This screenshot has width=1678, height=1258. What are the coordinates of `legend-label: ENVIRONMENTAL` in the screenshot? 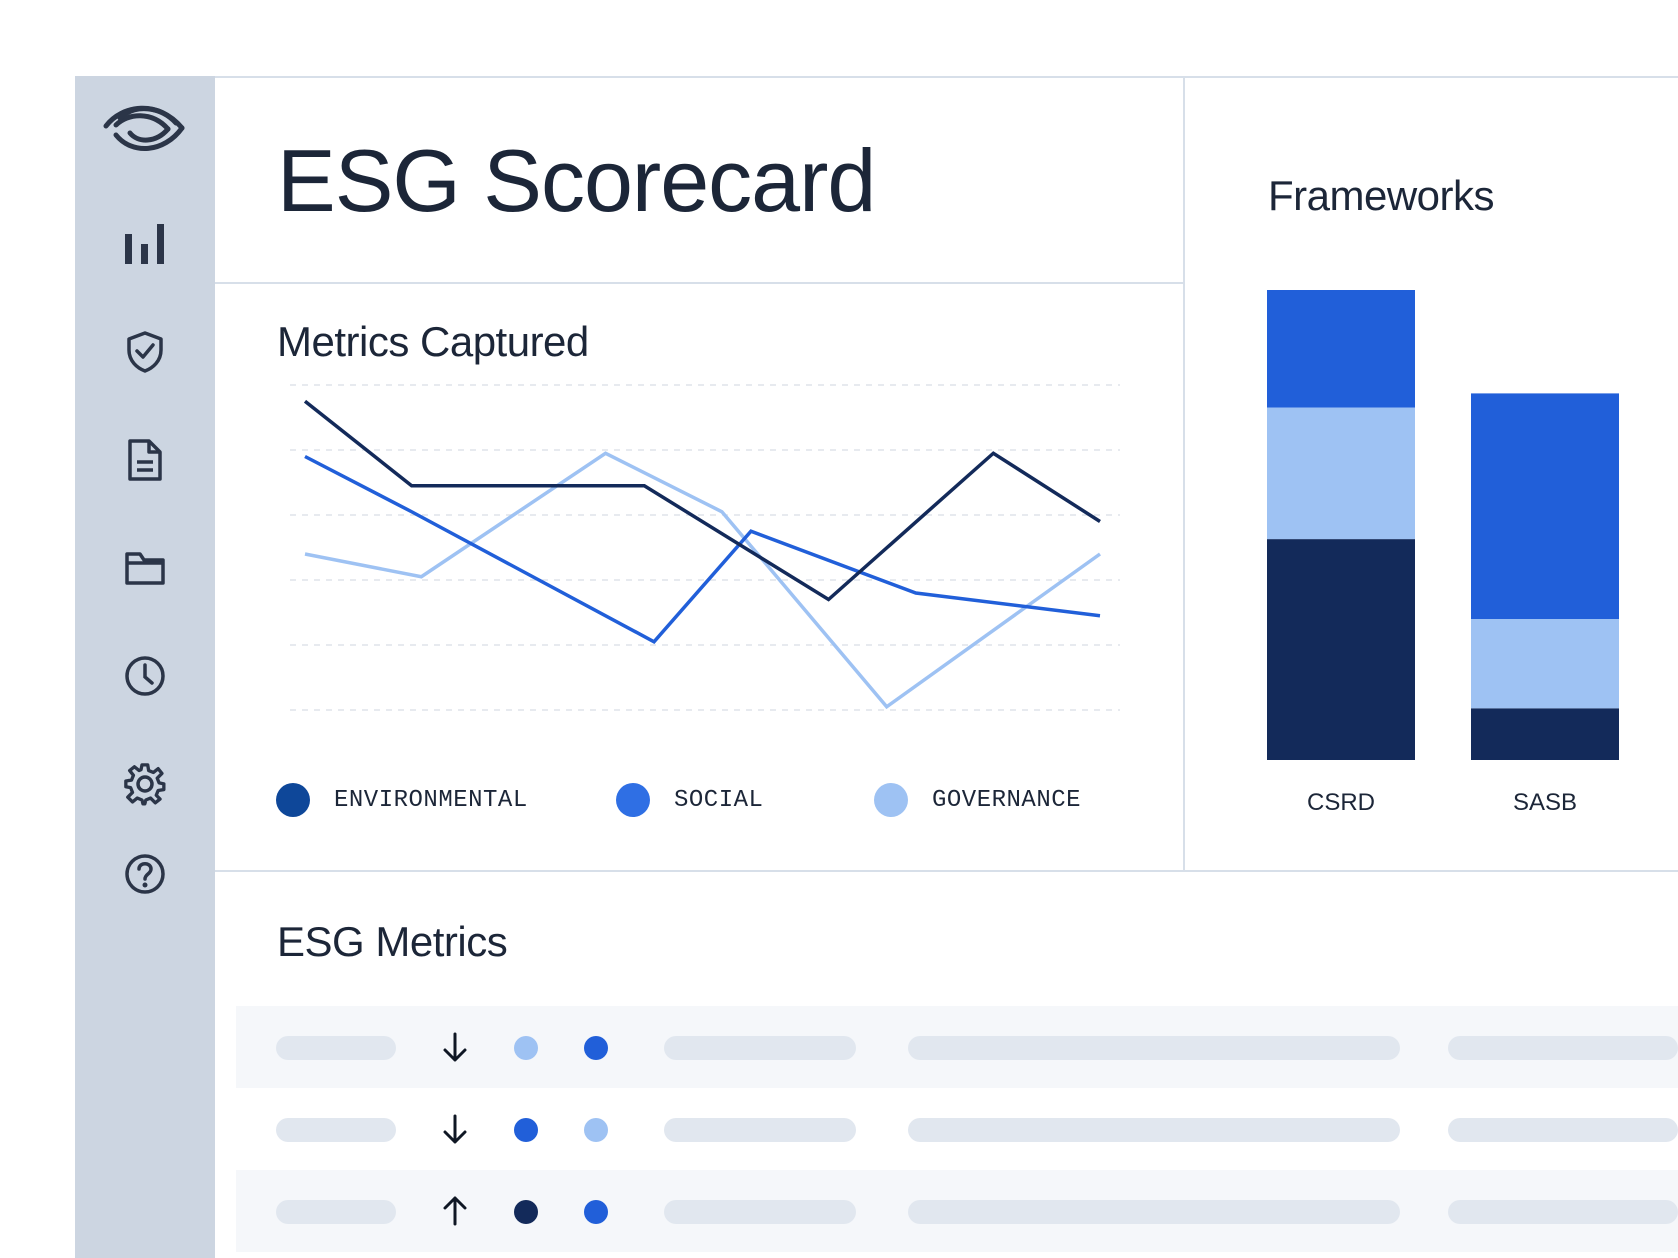 It's located at (431, 800).